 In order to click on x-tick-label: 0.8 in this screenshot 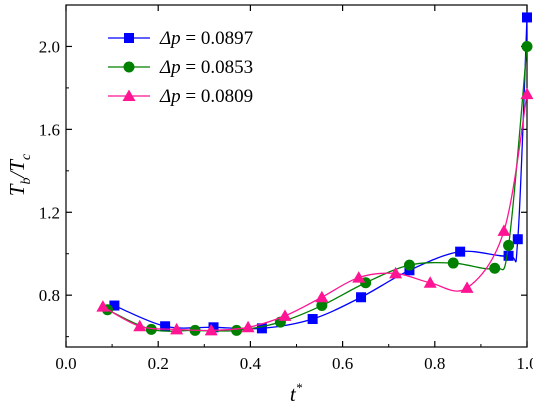, I will do `click(434, 363)`.